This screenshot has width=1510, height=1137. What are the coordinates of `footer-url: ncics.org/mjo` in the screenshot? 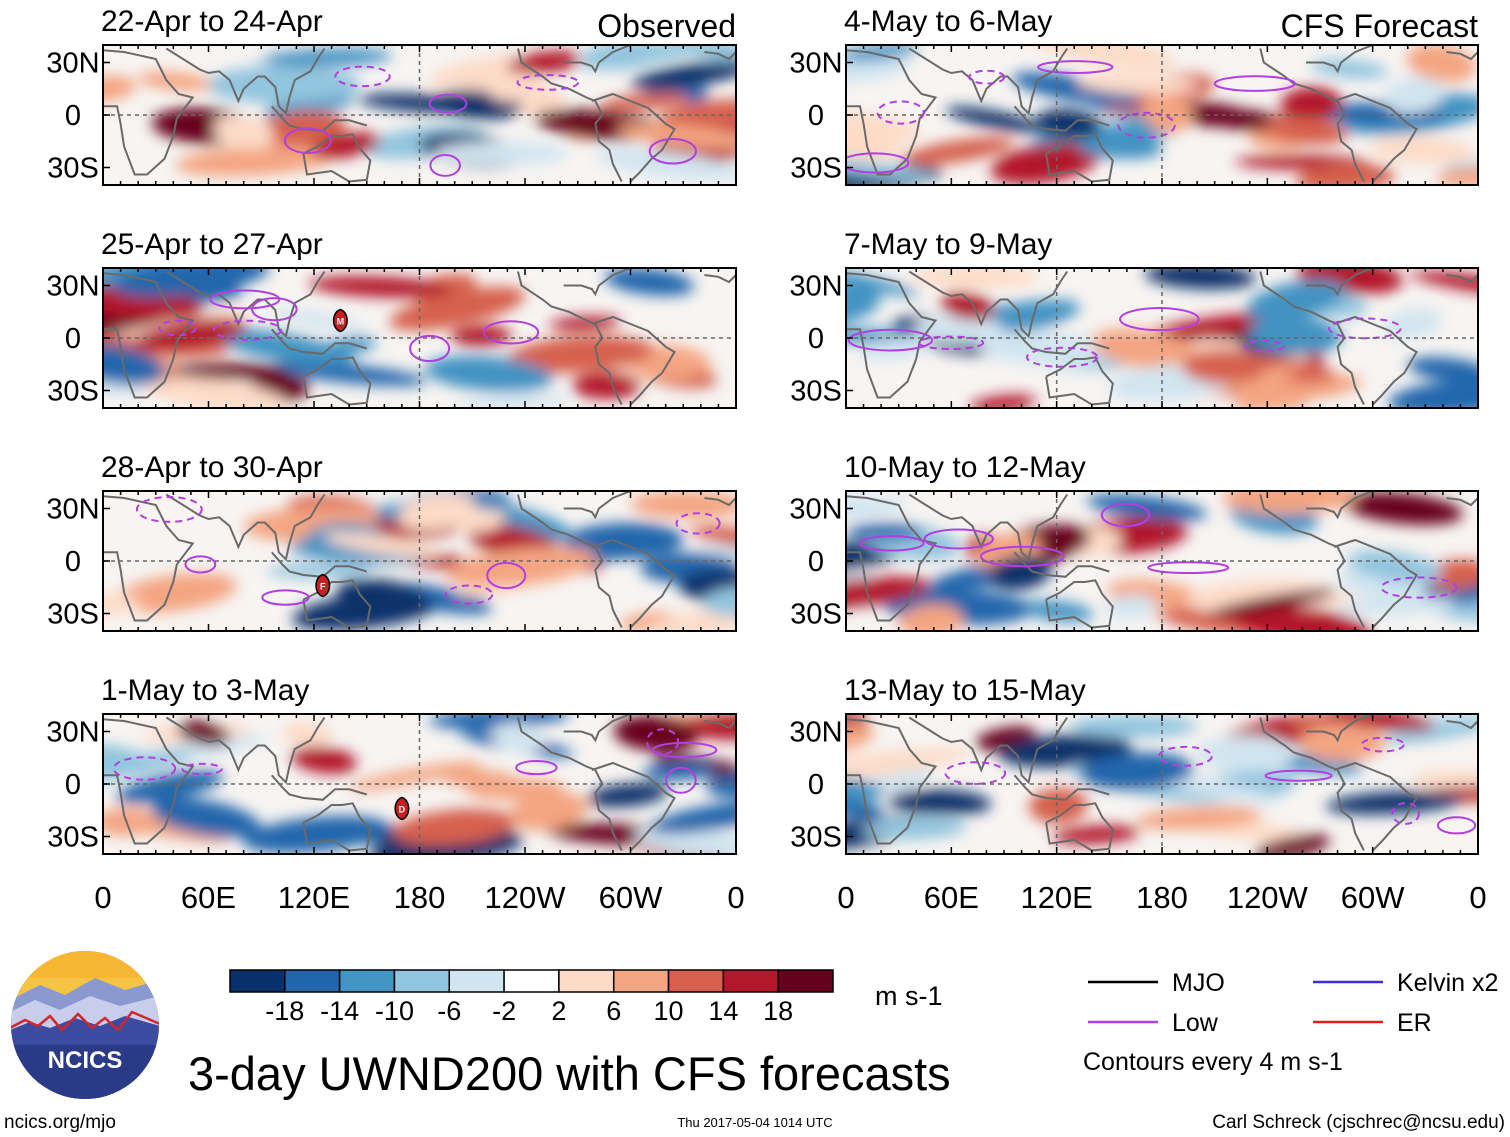 It's located at (60, 1122).